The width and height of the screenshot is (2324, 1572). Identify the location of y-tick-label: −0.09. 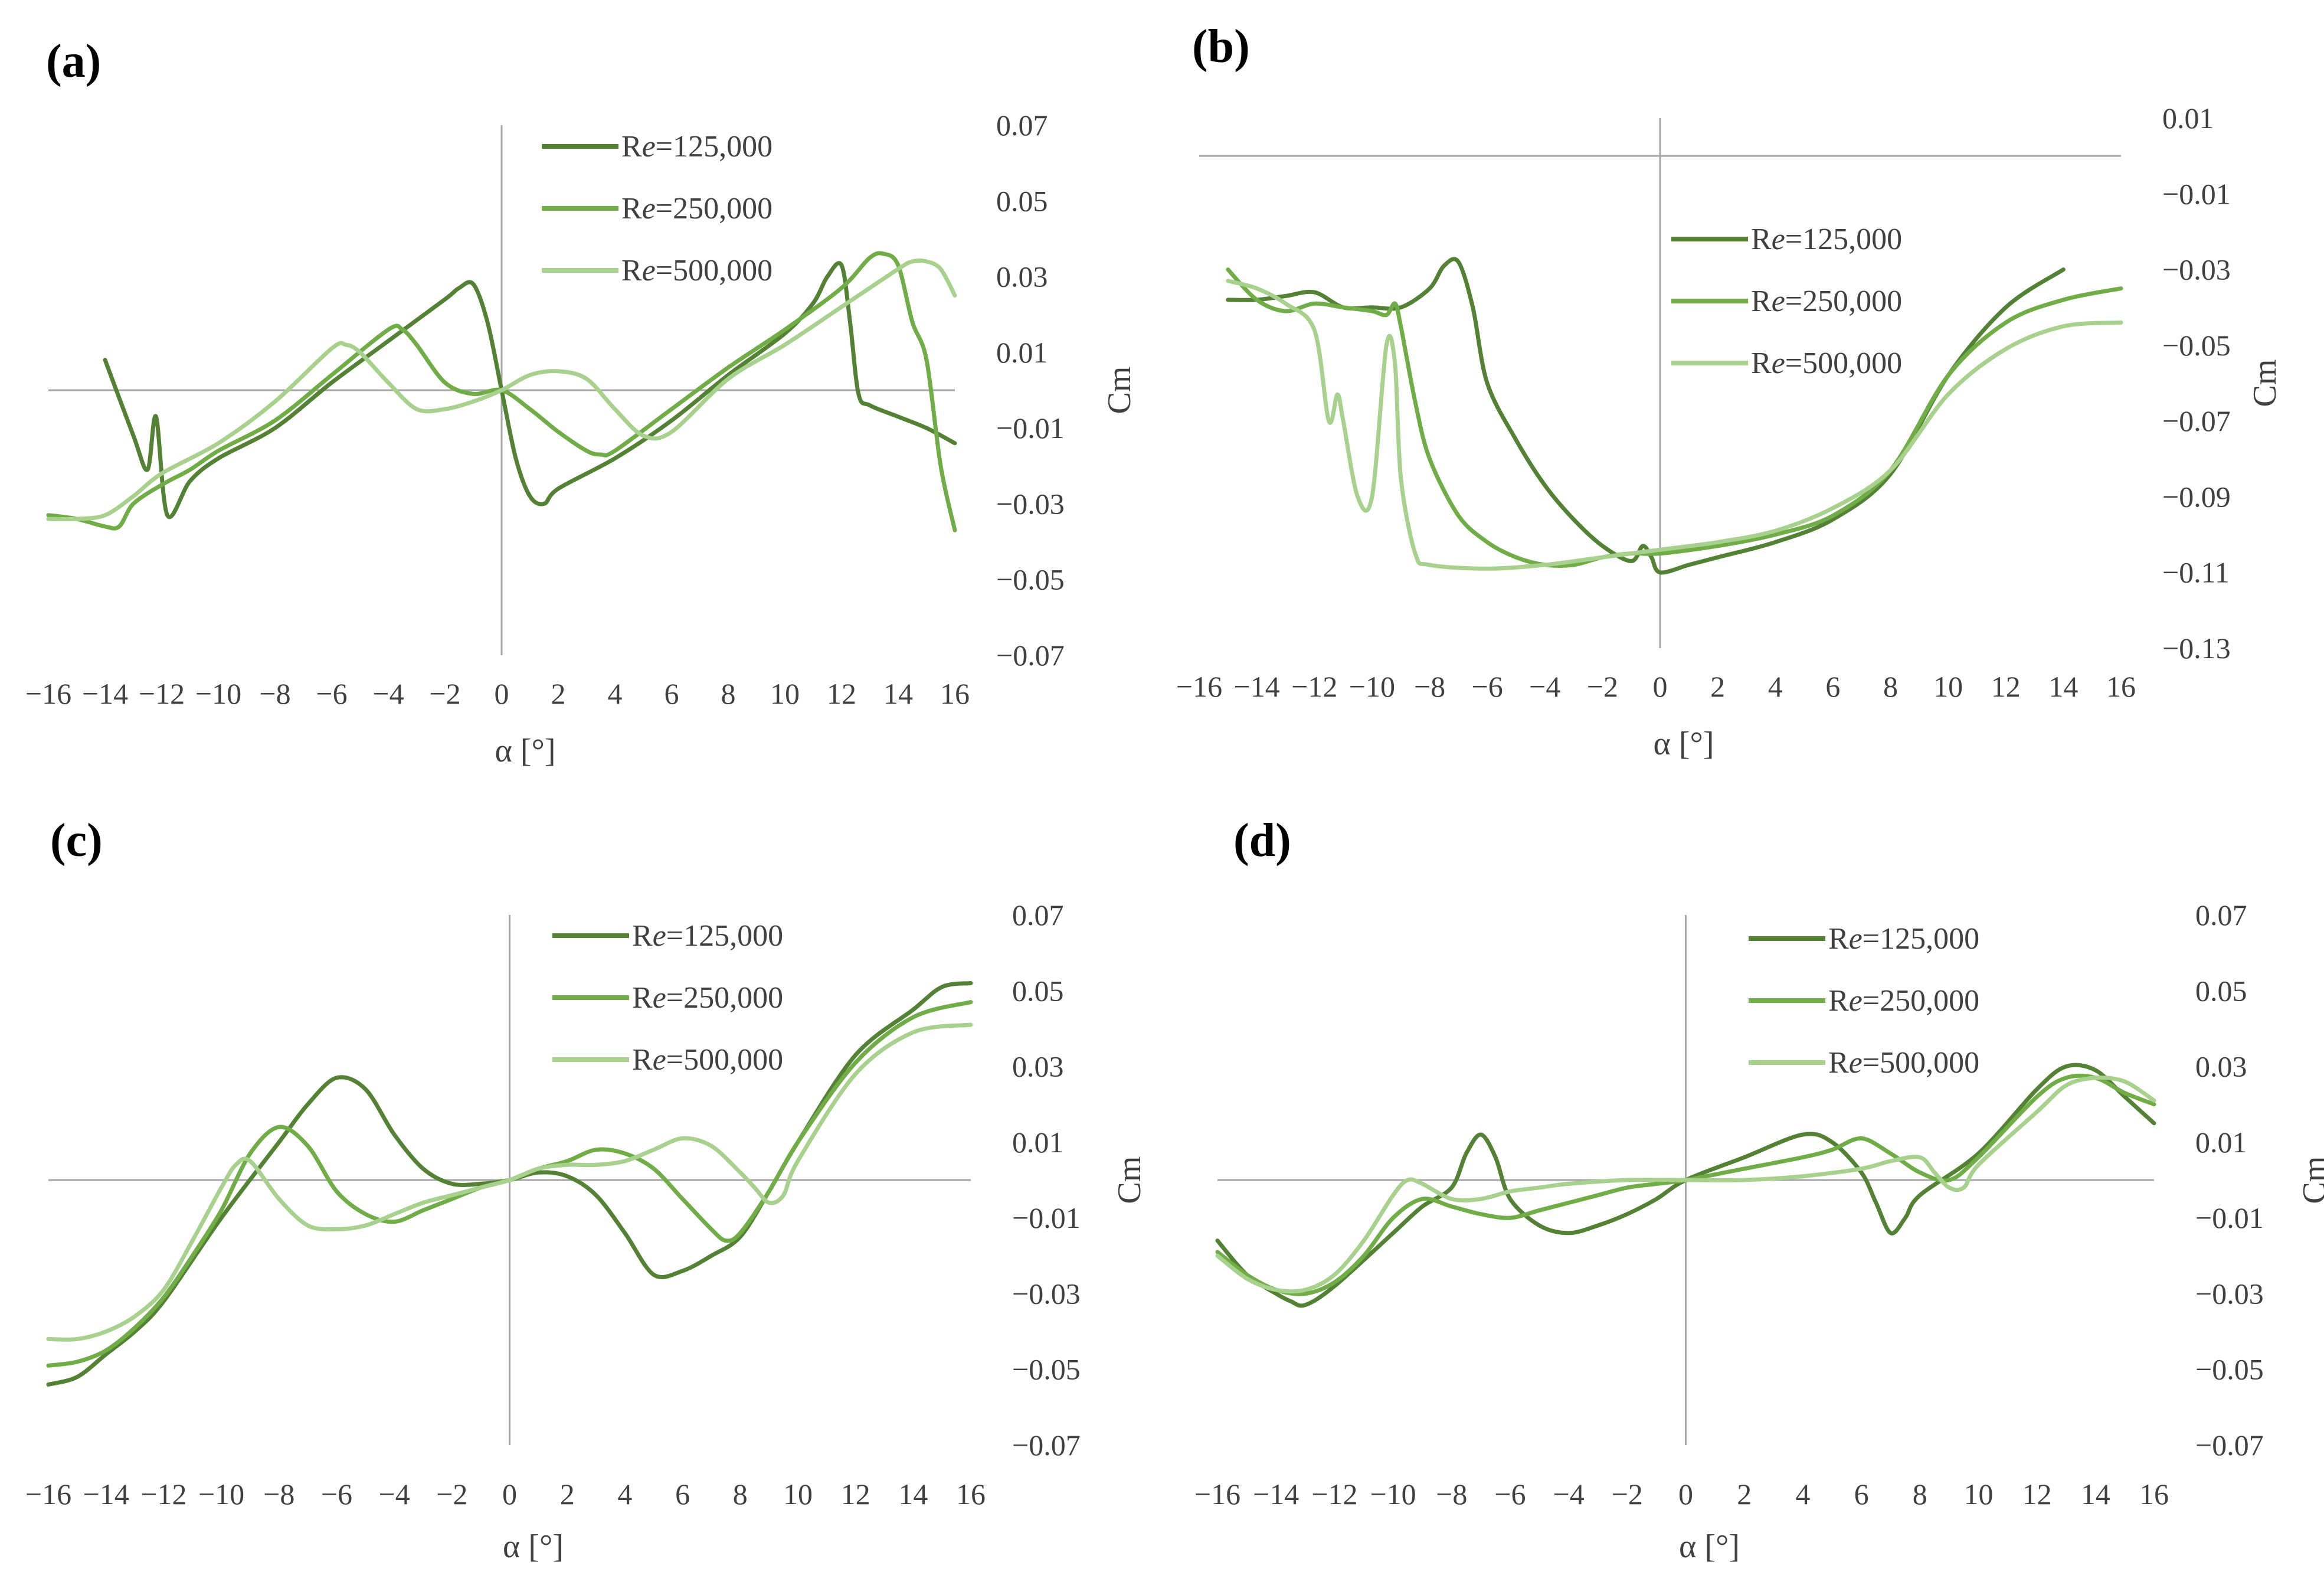
(2196, 496).